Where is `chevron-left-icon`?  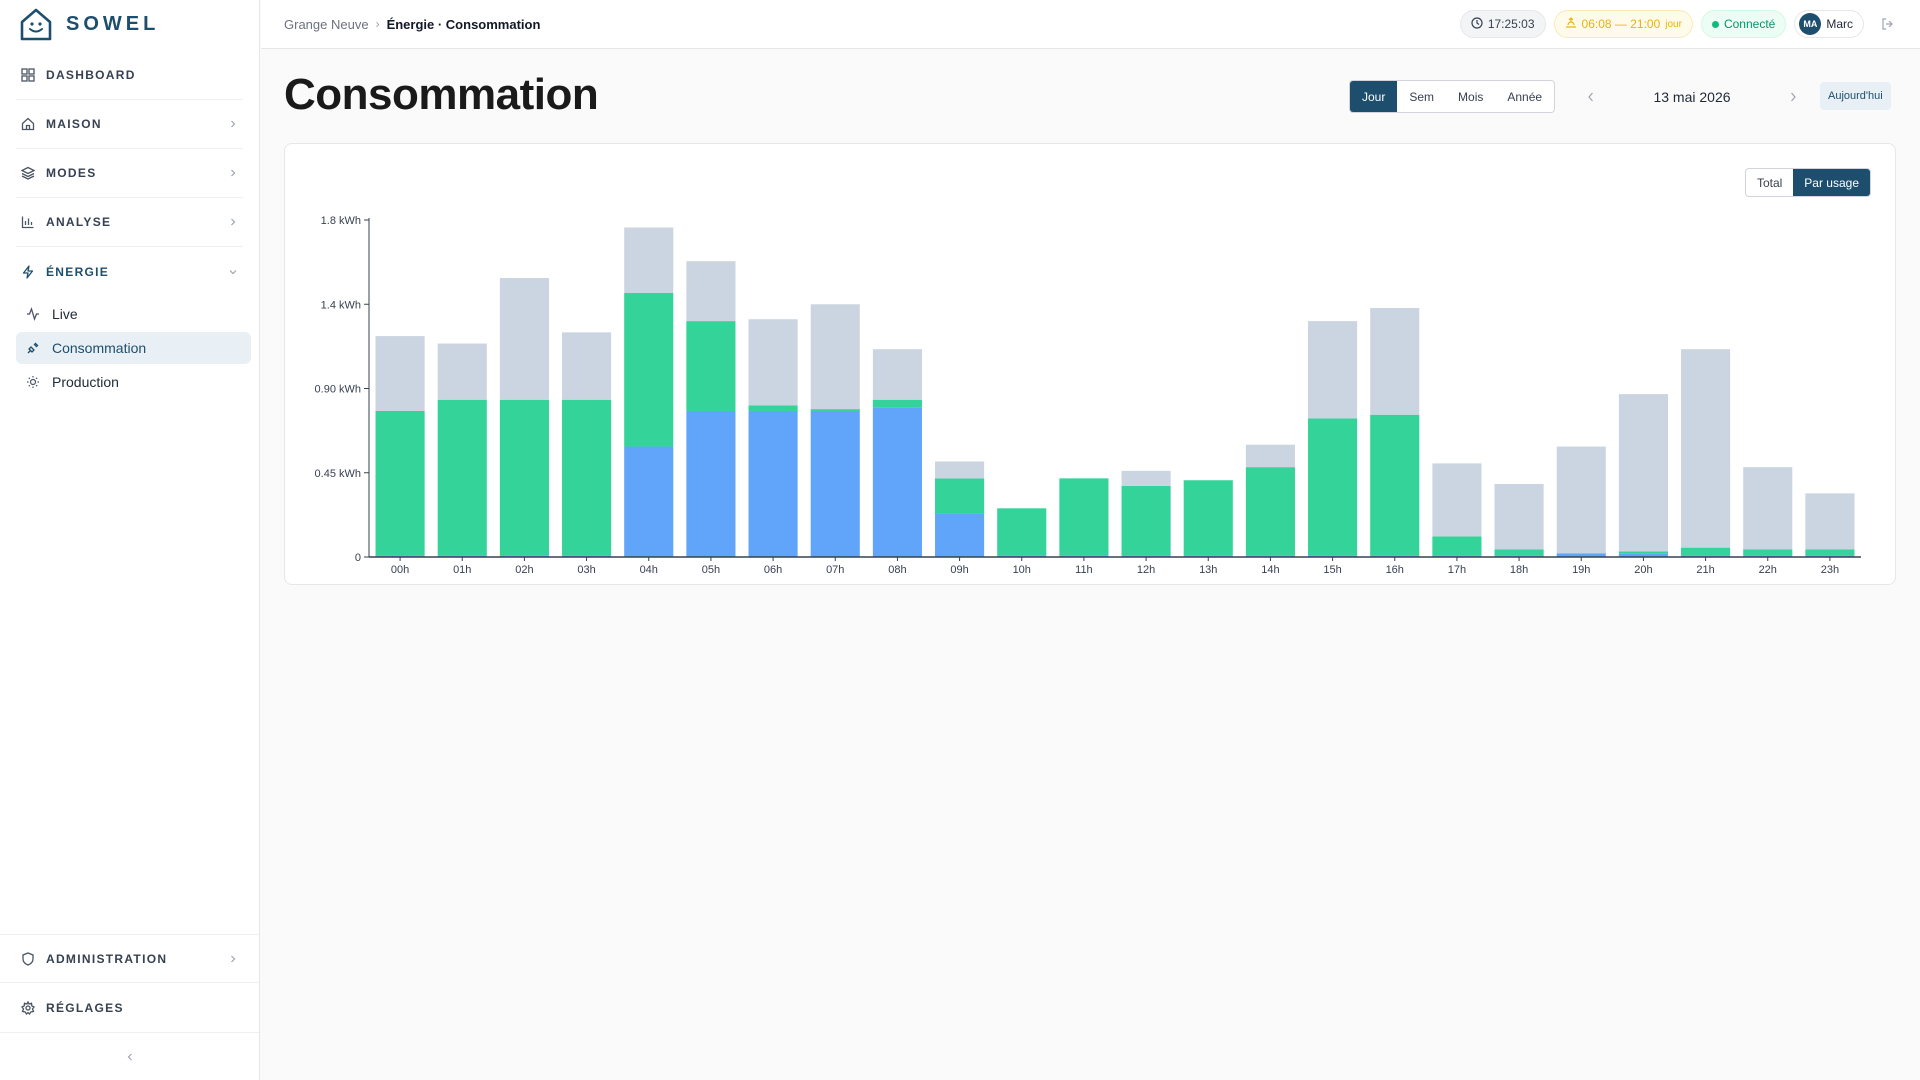
chevron-left-icon is located at coordinates (130, 1057).